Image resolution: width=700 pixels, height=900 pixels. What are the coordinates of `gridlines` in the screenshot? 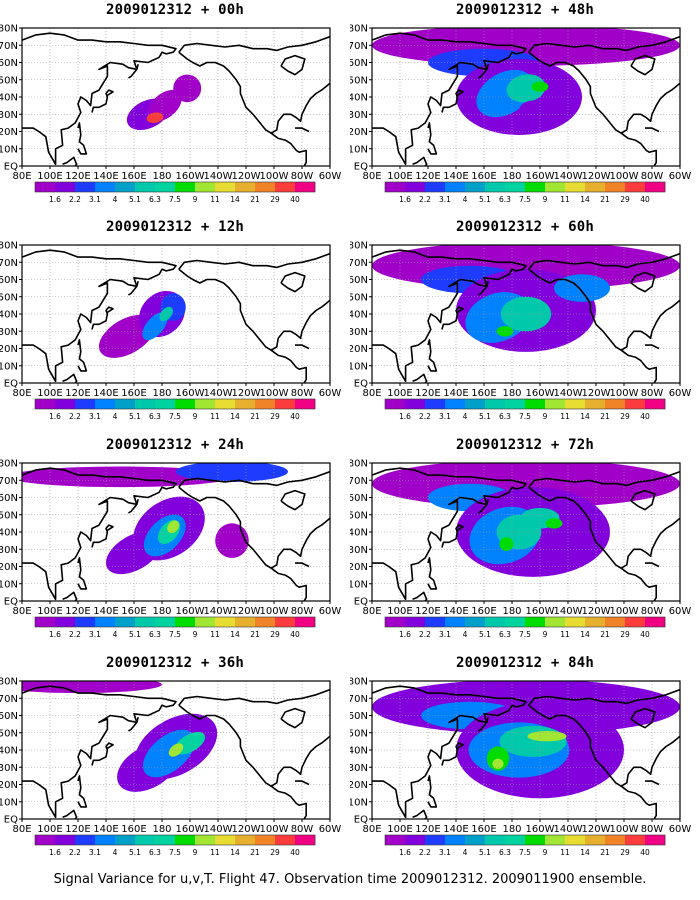 It's located at (526, 750).